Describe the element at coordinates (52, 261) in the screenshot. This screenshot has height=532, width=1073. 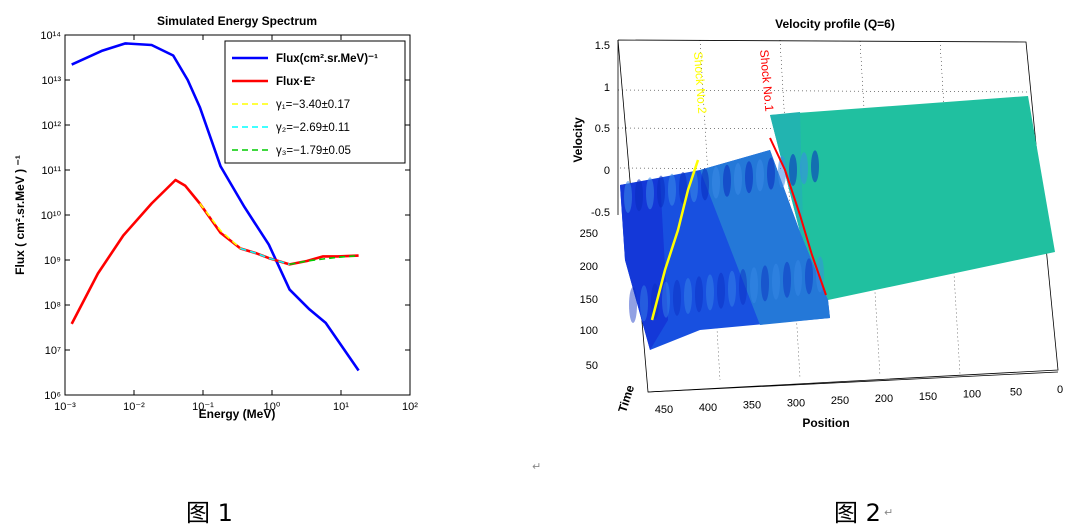
I see `y-tick-label: 10⁹` at that location.